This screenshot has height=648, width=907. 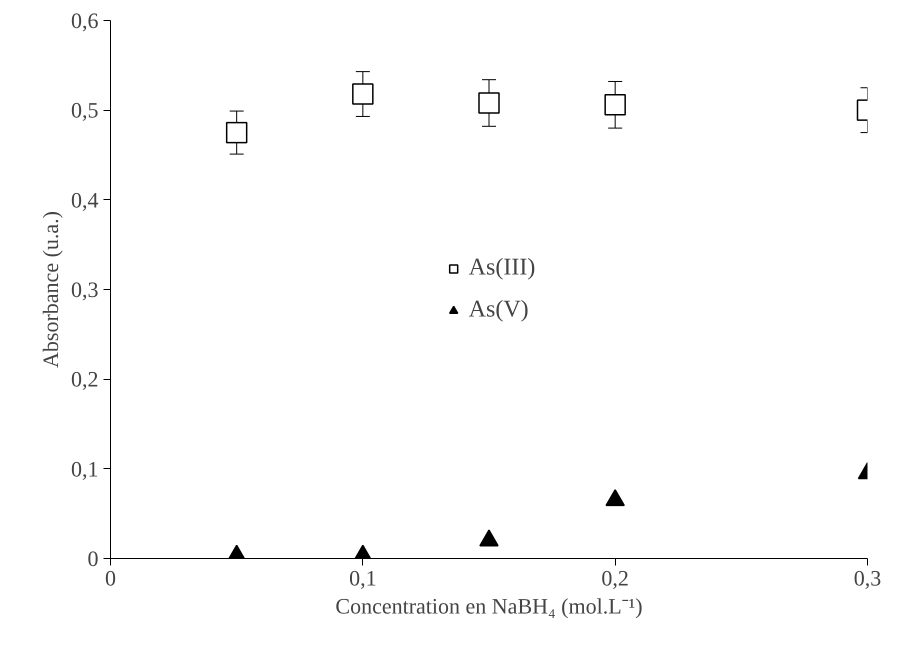 I want to click on legend-label: As(V), so click(x=498, y=310).